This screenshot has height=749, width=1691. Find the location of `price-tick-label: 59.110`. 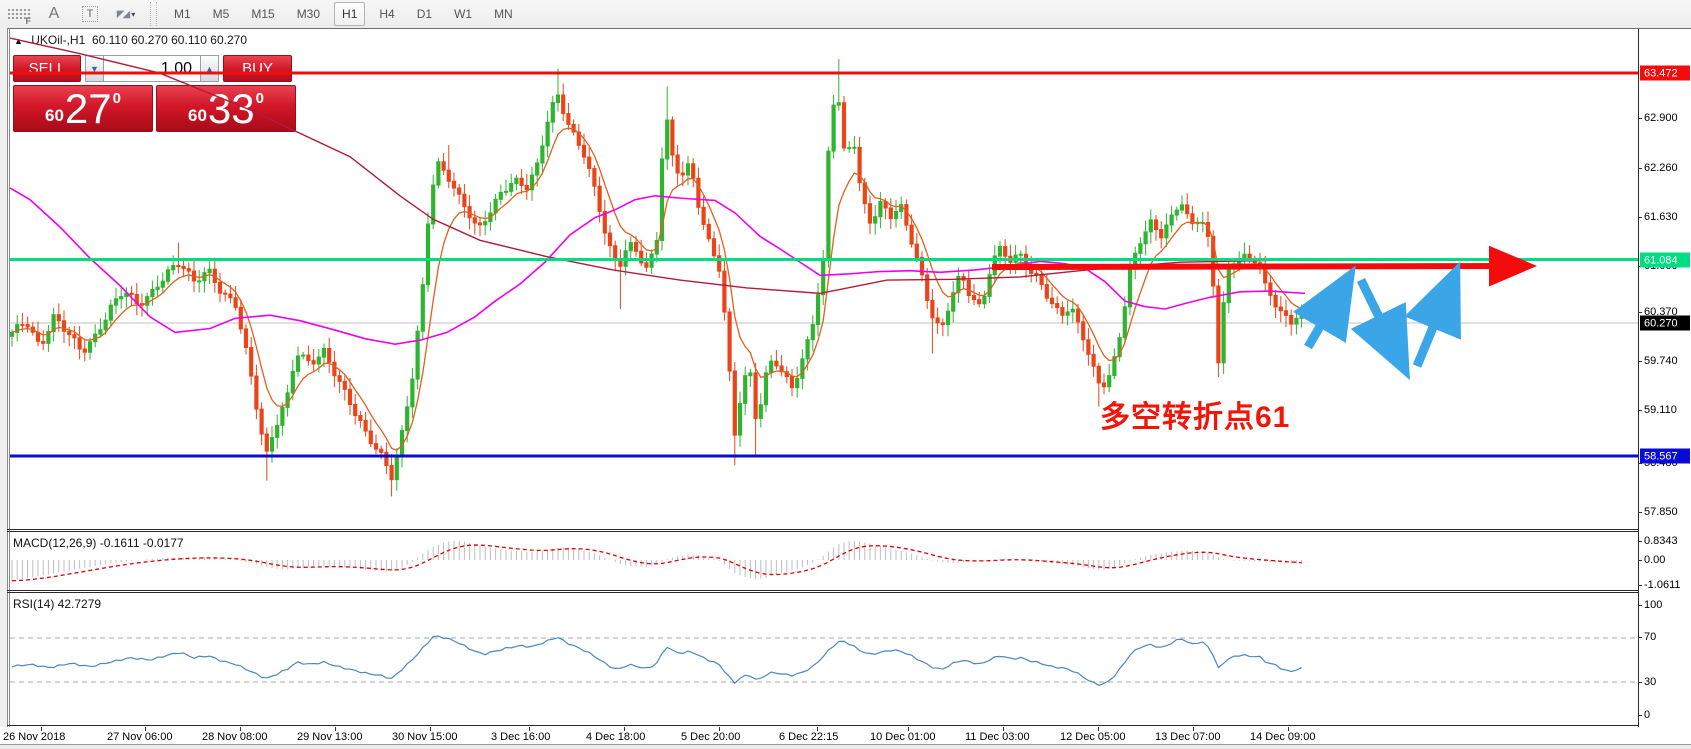

price-tick-label: 59.110 is located at coordinates (1660, 410).